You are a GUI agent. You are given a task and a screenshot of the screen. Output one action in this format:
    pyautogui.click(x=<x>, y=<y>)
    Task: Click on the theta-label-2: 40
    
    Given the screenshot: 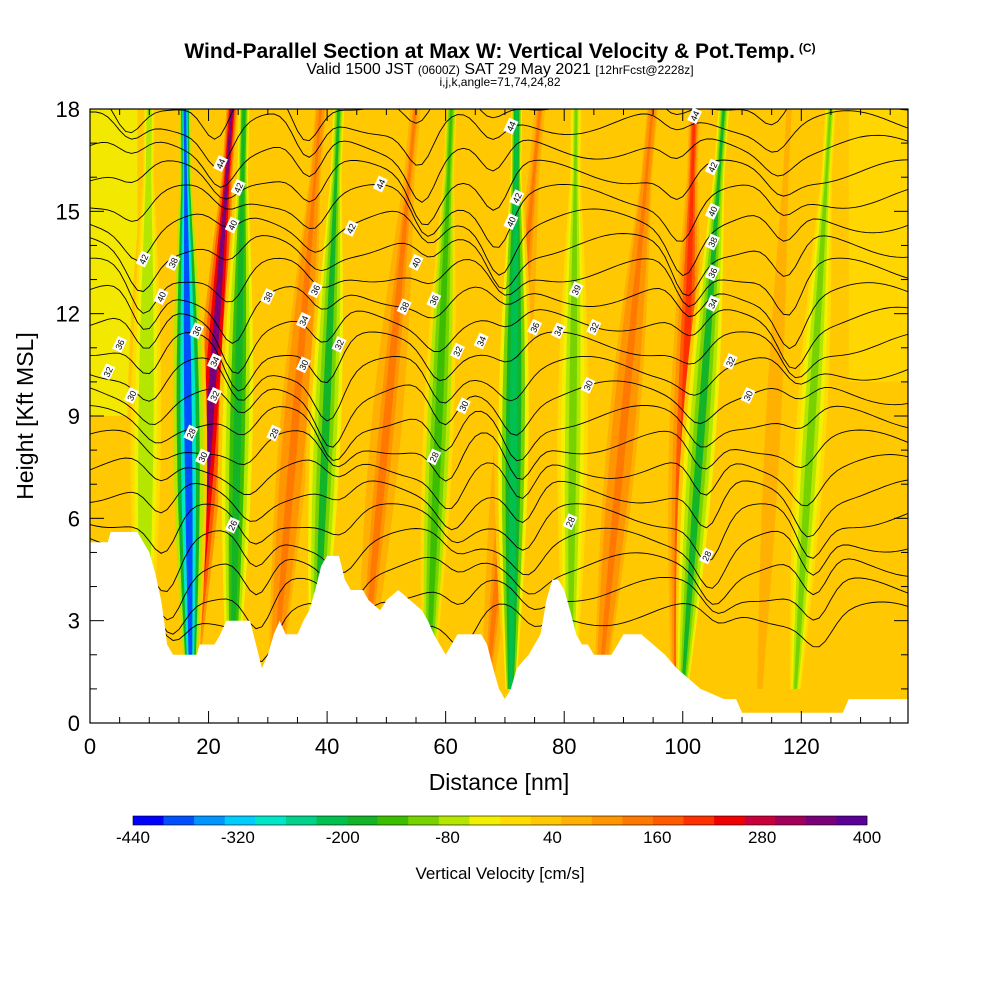 What is the action you would take?
    pyautogui.click(x=232, y=225)
    